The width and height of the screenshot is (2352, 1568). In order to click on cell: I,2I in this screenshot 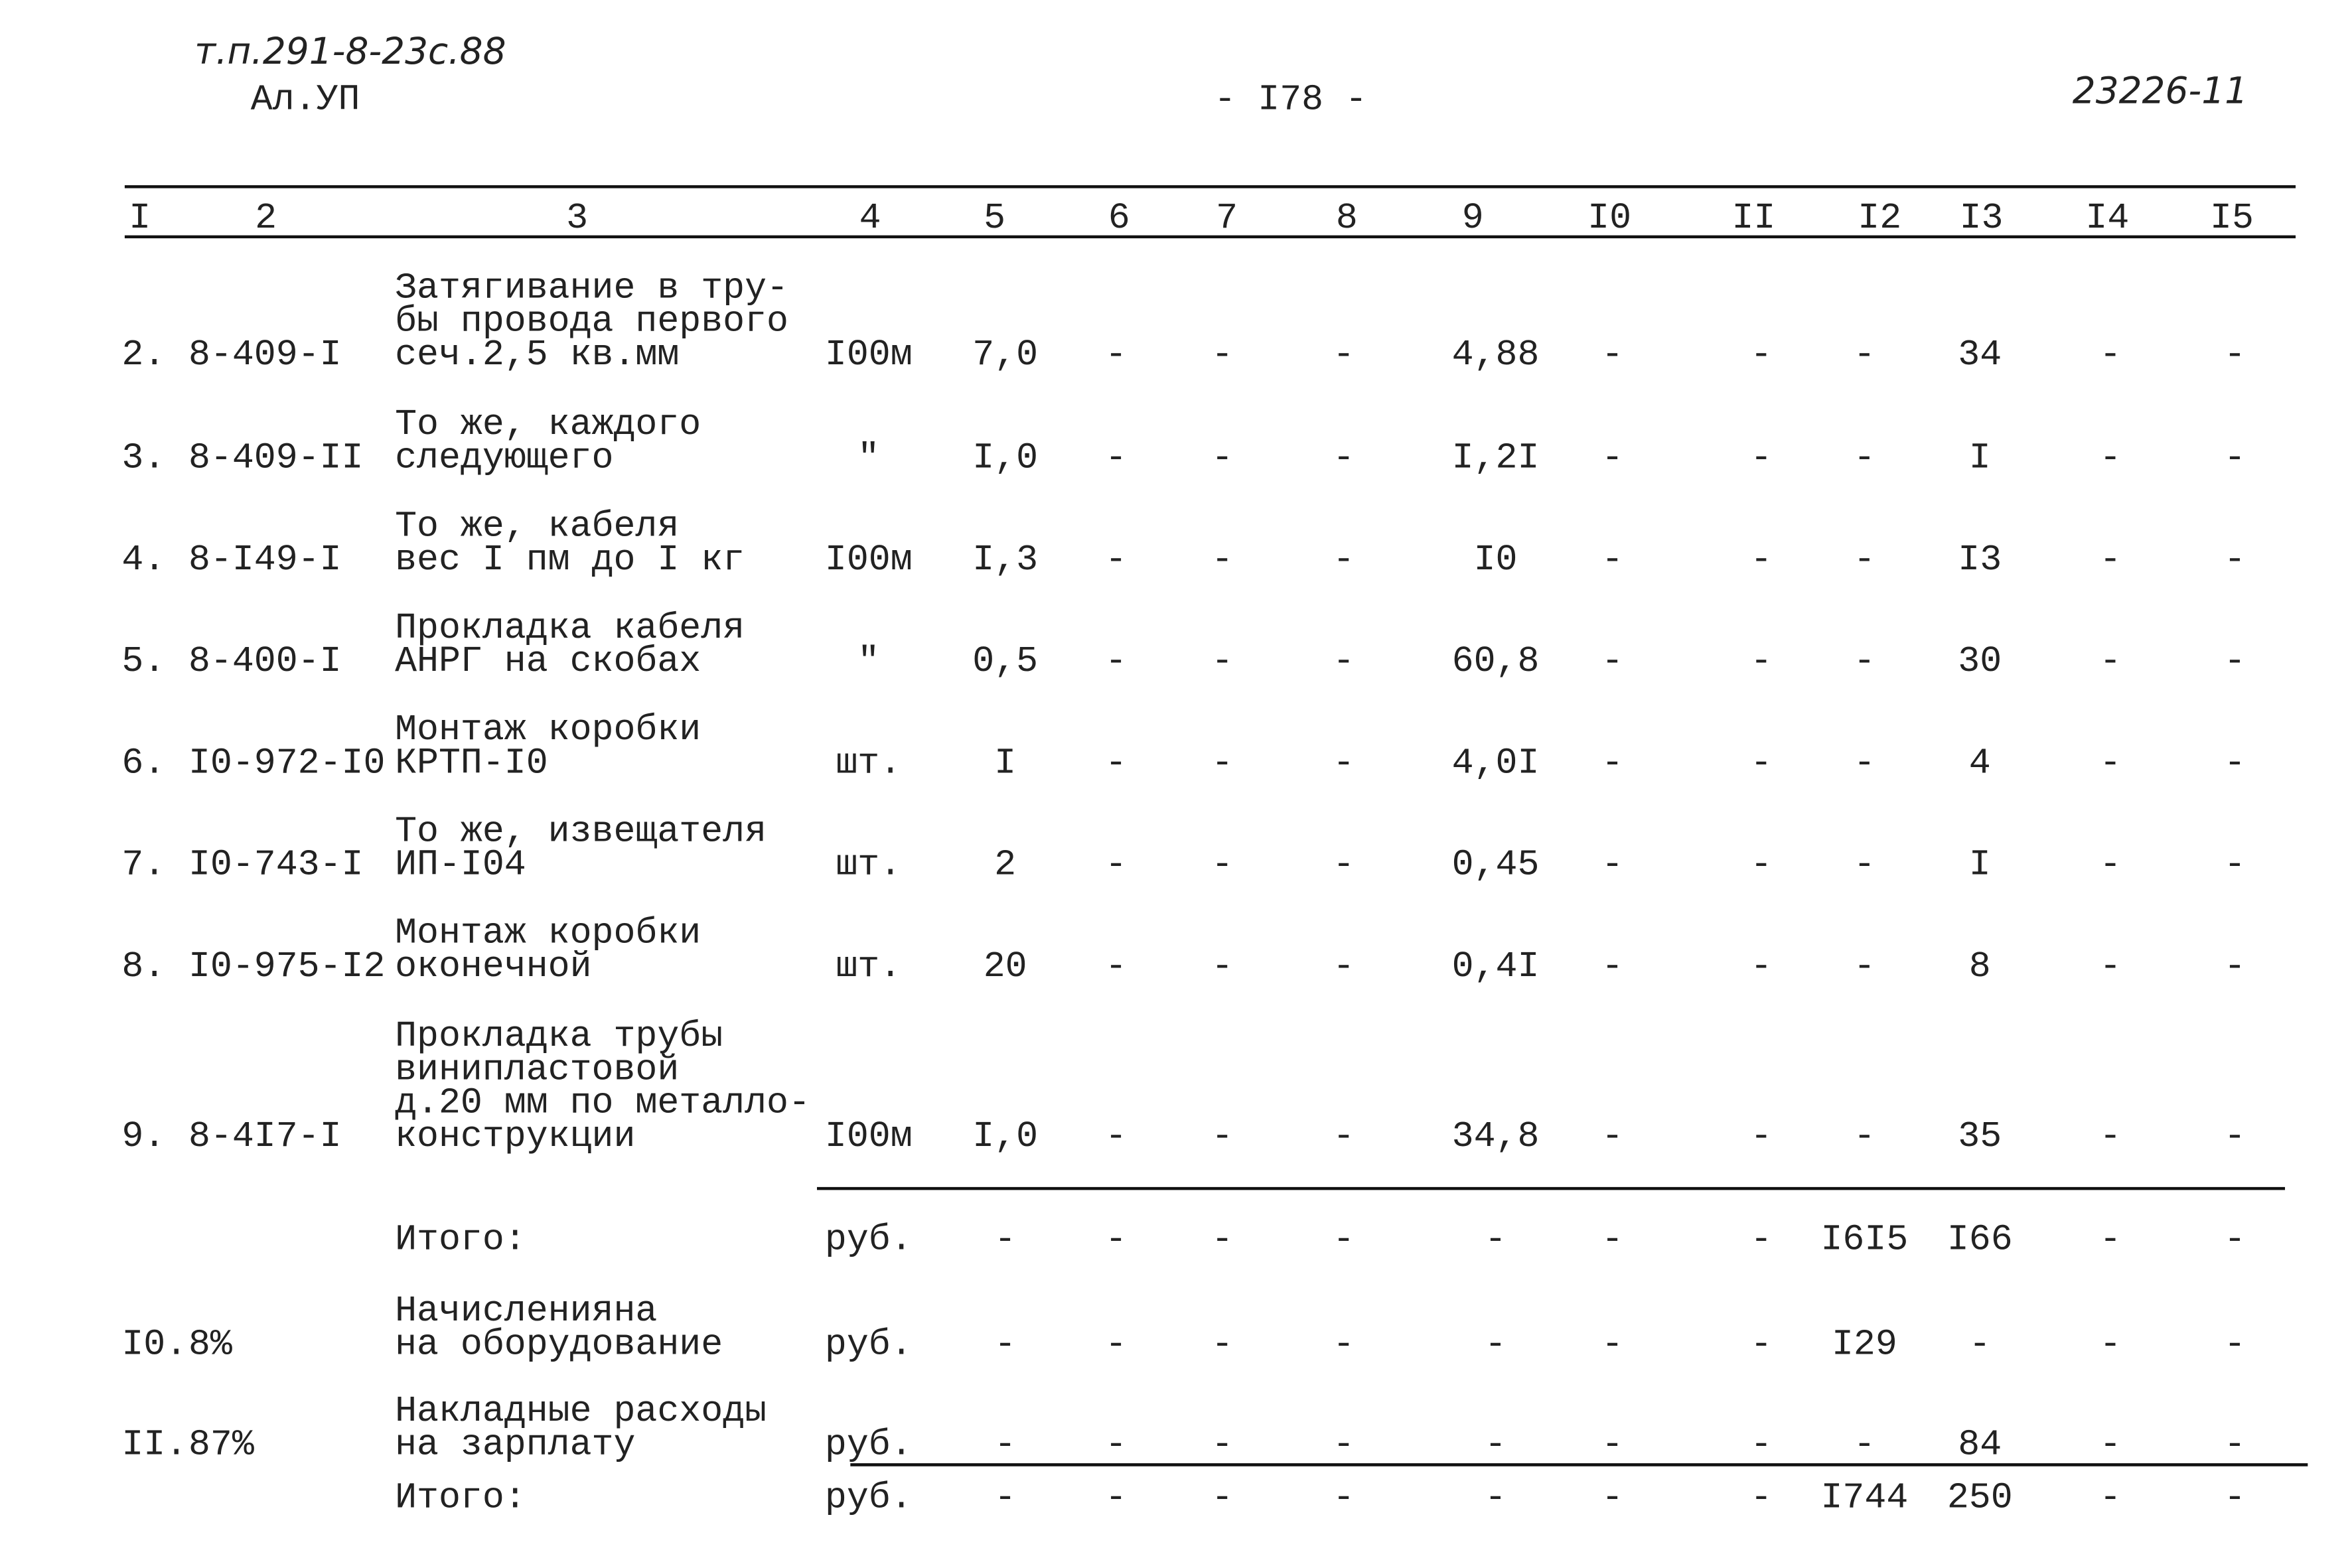, I will do `click(1496, 458)`.